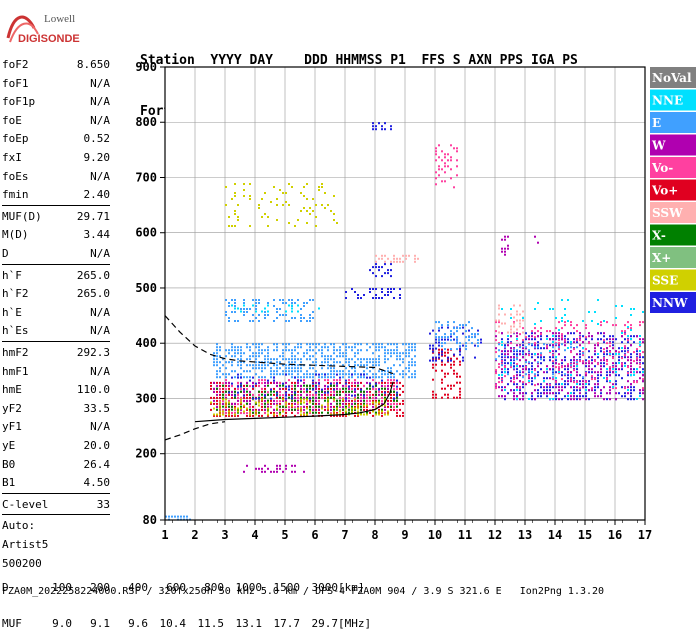 The height and width of the screenshot is (642, 700). What do you see at coordinates (22, 29) in the screenshot?
I see `logo-mark-icon` at bounding box center [22, 29].